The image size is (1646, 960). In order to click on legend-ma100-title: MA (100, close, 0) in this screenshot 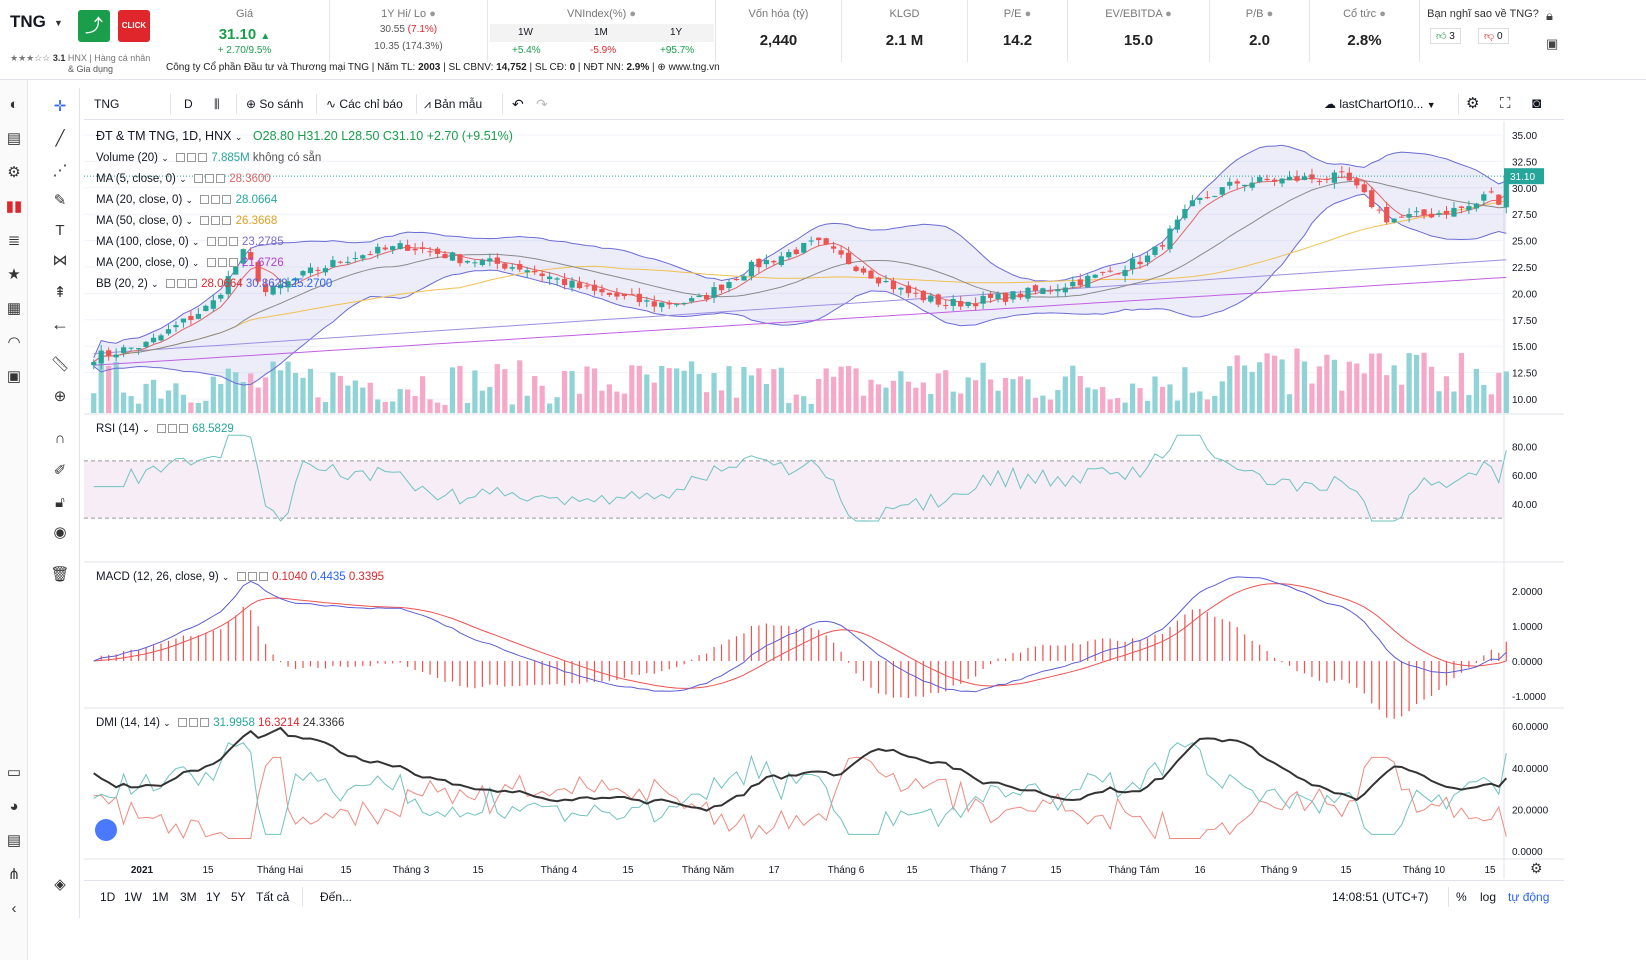, I will do `click(142, 242)`.